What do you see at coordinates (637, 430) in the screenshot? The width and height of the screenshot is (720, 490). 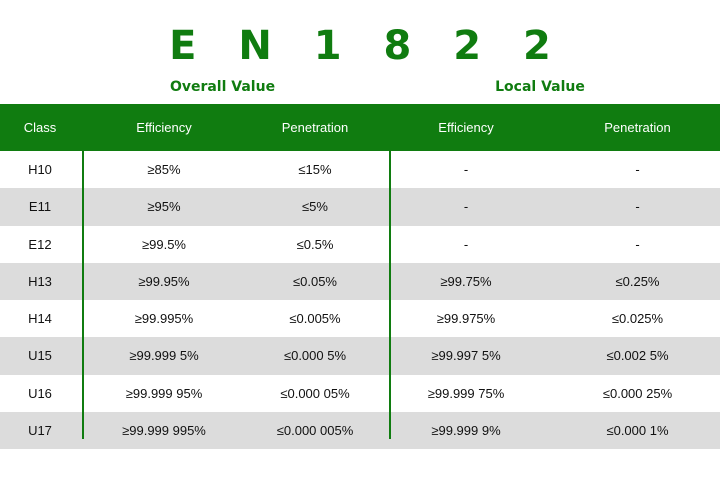 I see `cell-local-penetration: ≤0.000 1%` at bounding box center [637, 430].